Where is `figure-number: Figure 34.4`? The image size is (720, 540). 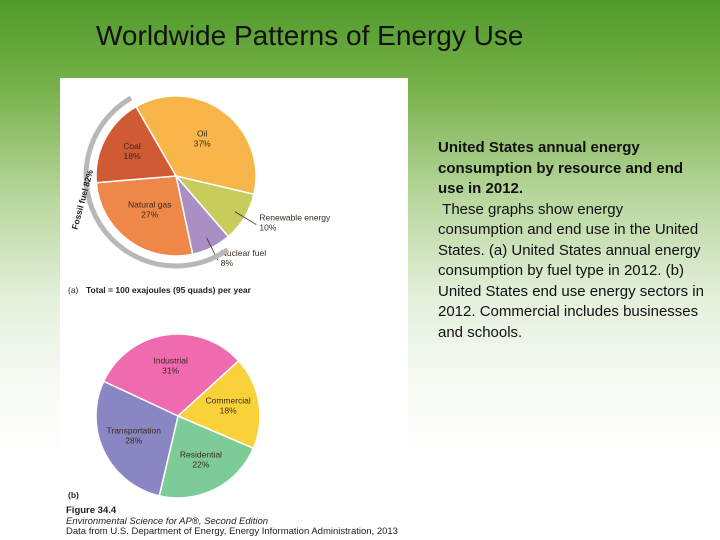 figure-number: Figure 34.4 is located at coordinates (91, 510).